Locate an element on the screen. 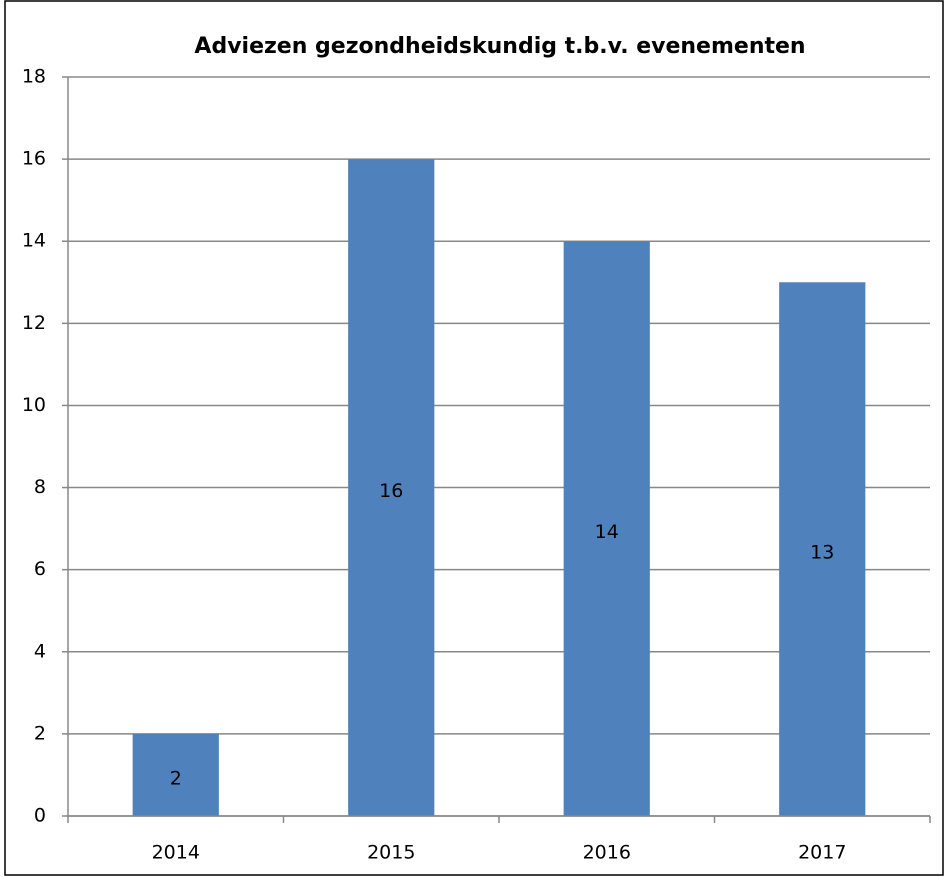 The height and width of the screenshot is (877, 945). x-tick-label: 2017 is located at coordinates (822, 853).